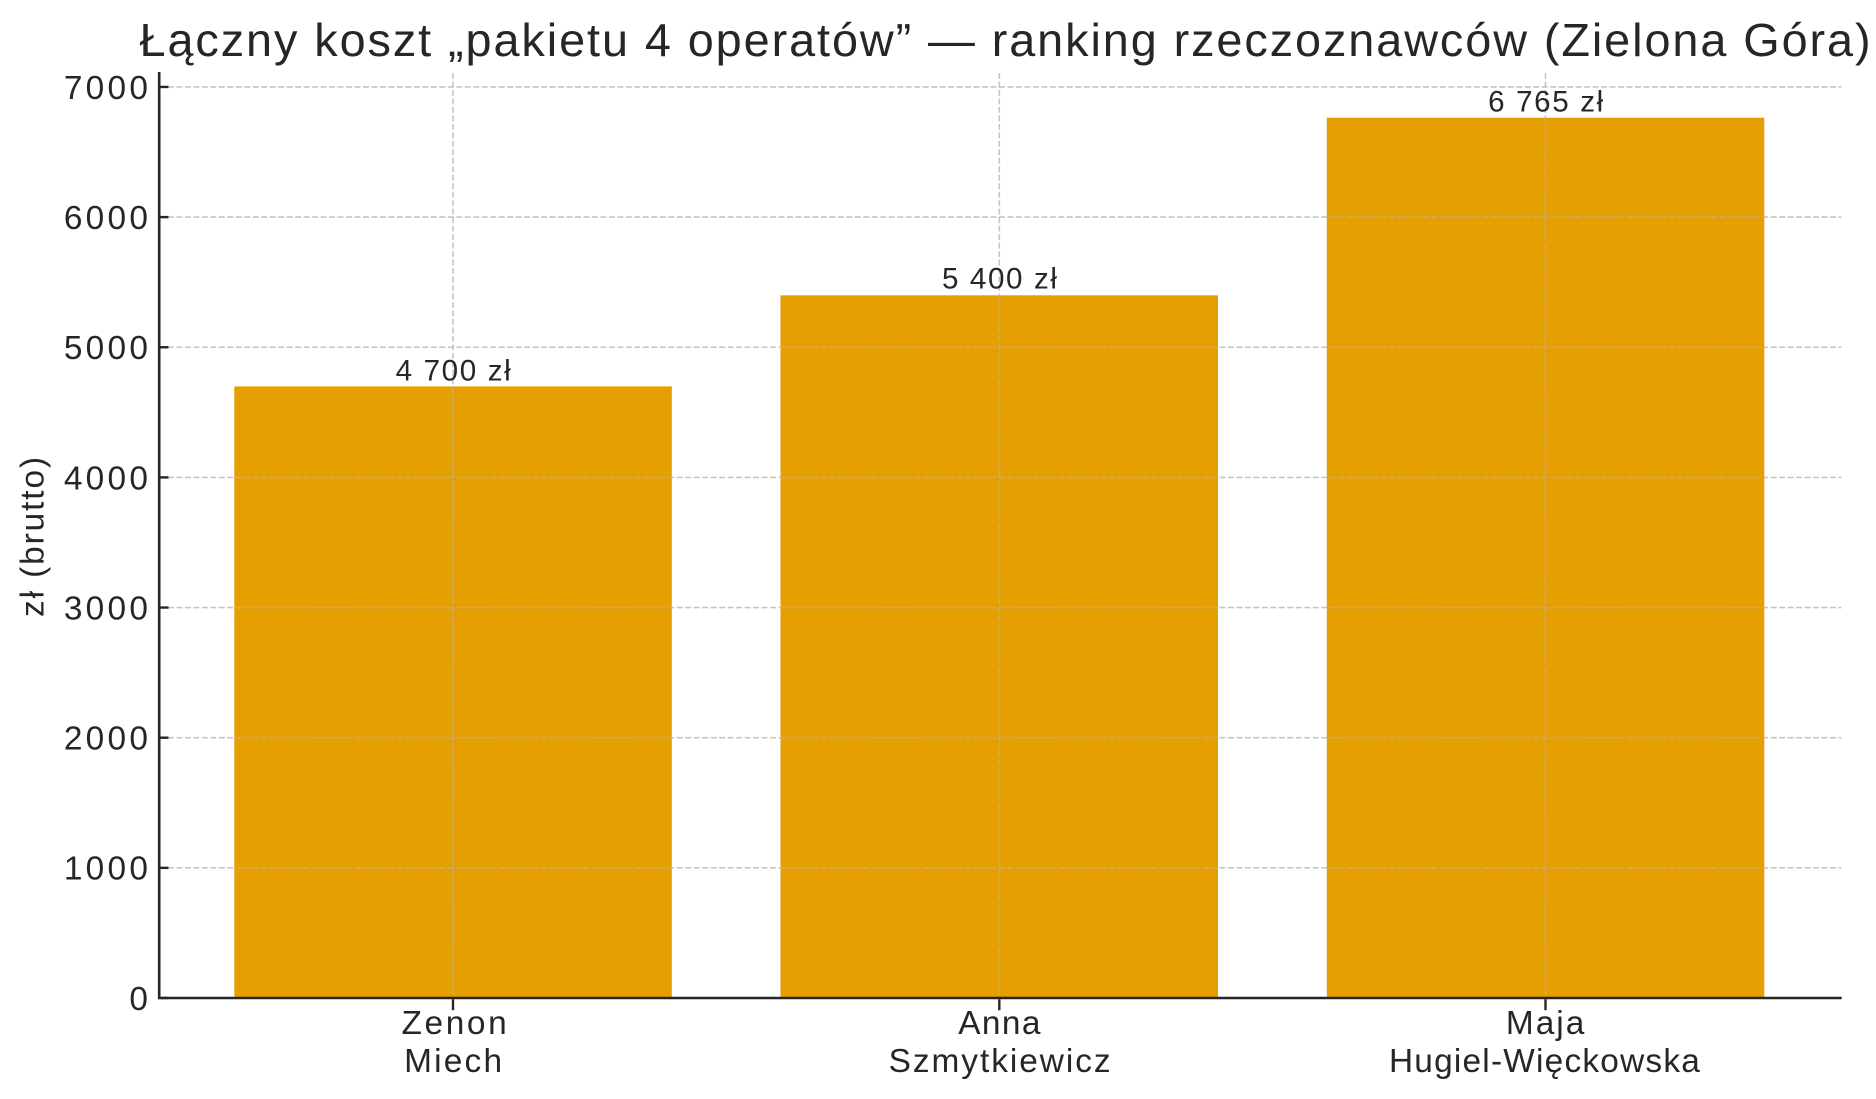 Image resolution: width=1876 pixels, height=1099 pixels. Describe the element at coordinates (33, 536) in the screenshot. I see `svg-text: zł (brutto)` at that location.